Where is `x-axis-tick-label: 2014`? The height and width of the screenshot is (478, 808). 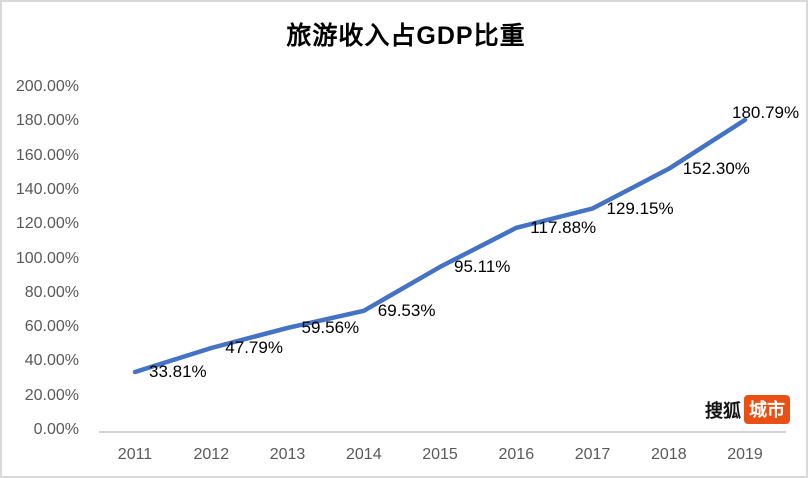
x-axis-tick-label: 2014 is located at coordinates (364, 454).